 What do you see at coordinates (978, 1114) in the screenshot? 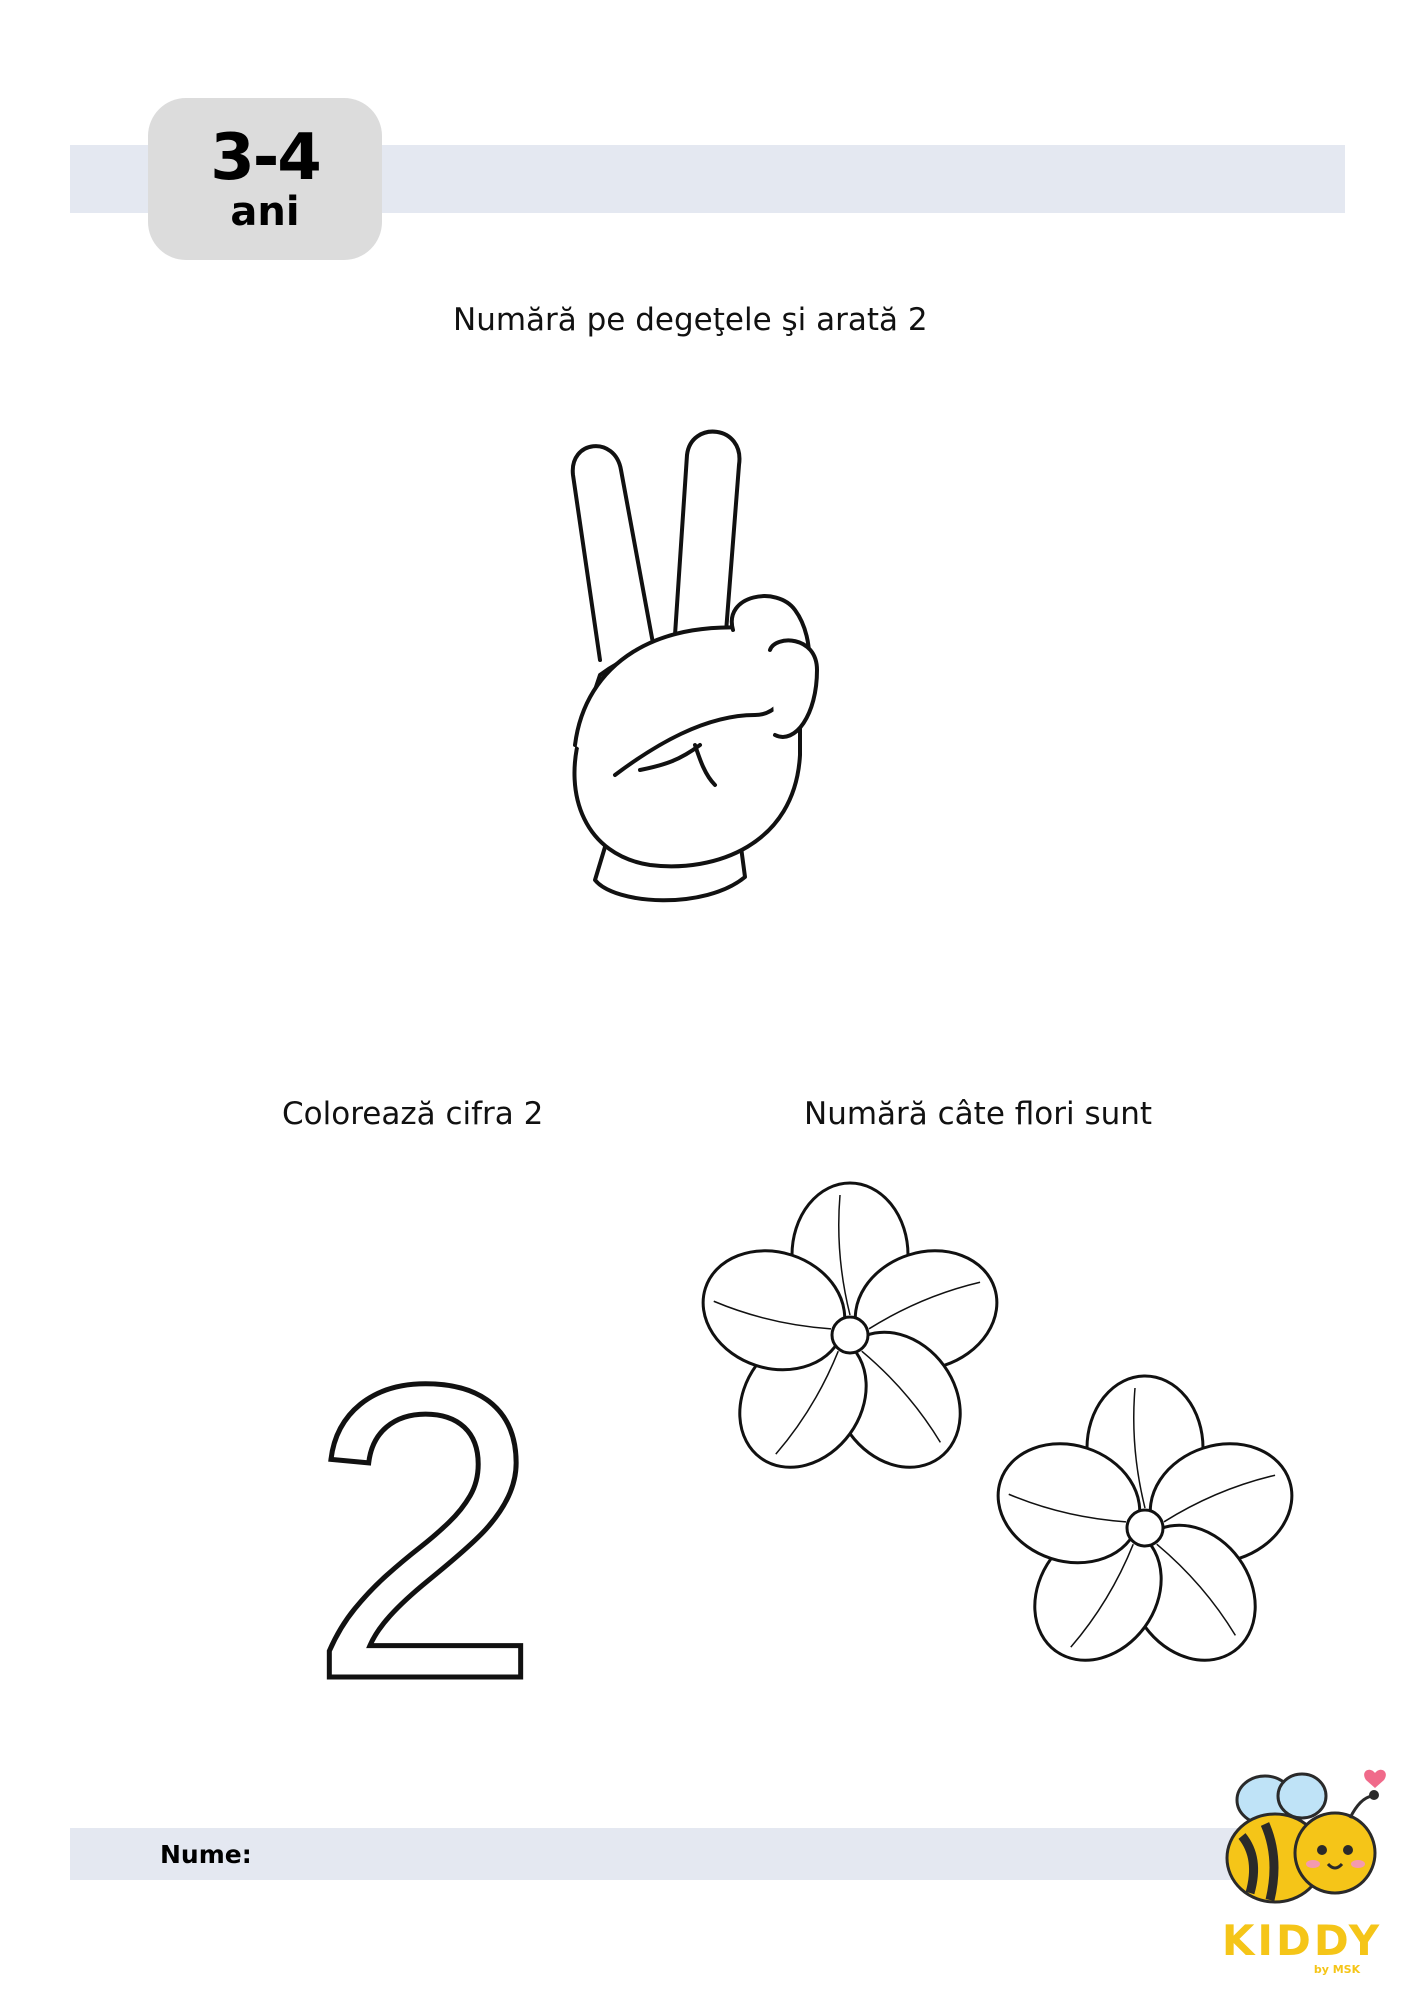
I see `instruction-count-flowers: Numără câte flori sunt` at bounding box center [978, 1114].